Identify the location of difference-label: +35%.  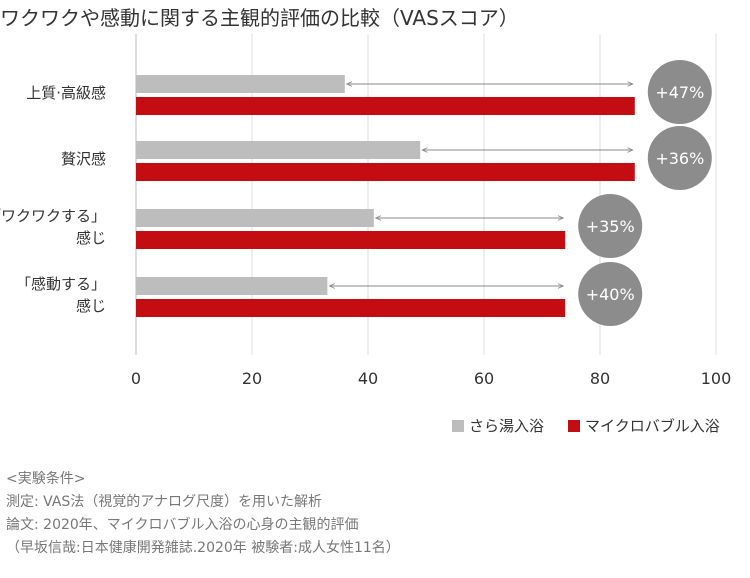
(610, 226).